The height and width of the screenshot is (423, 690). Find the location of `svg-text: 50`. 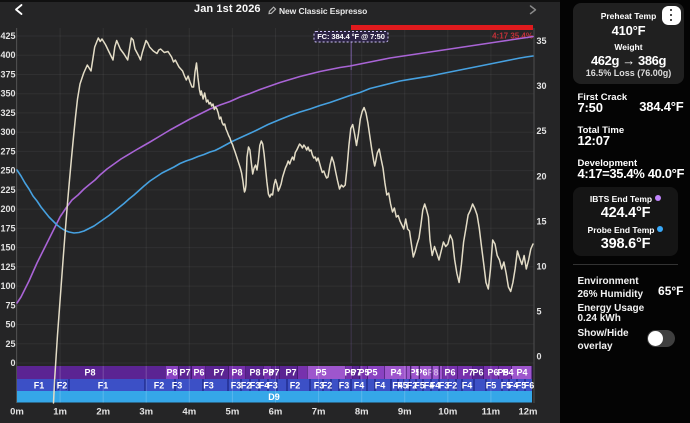

svg-text: 50 is located at coordinates (10, 325).